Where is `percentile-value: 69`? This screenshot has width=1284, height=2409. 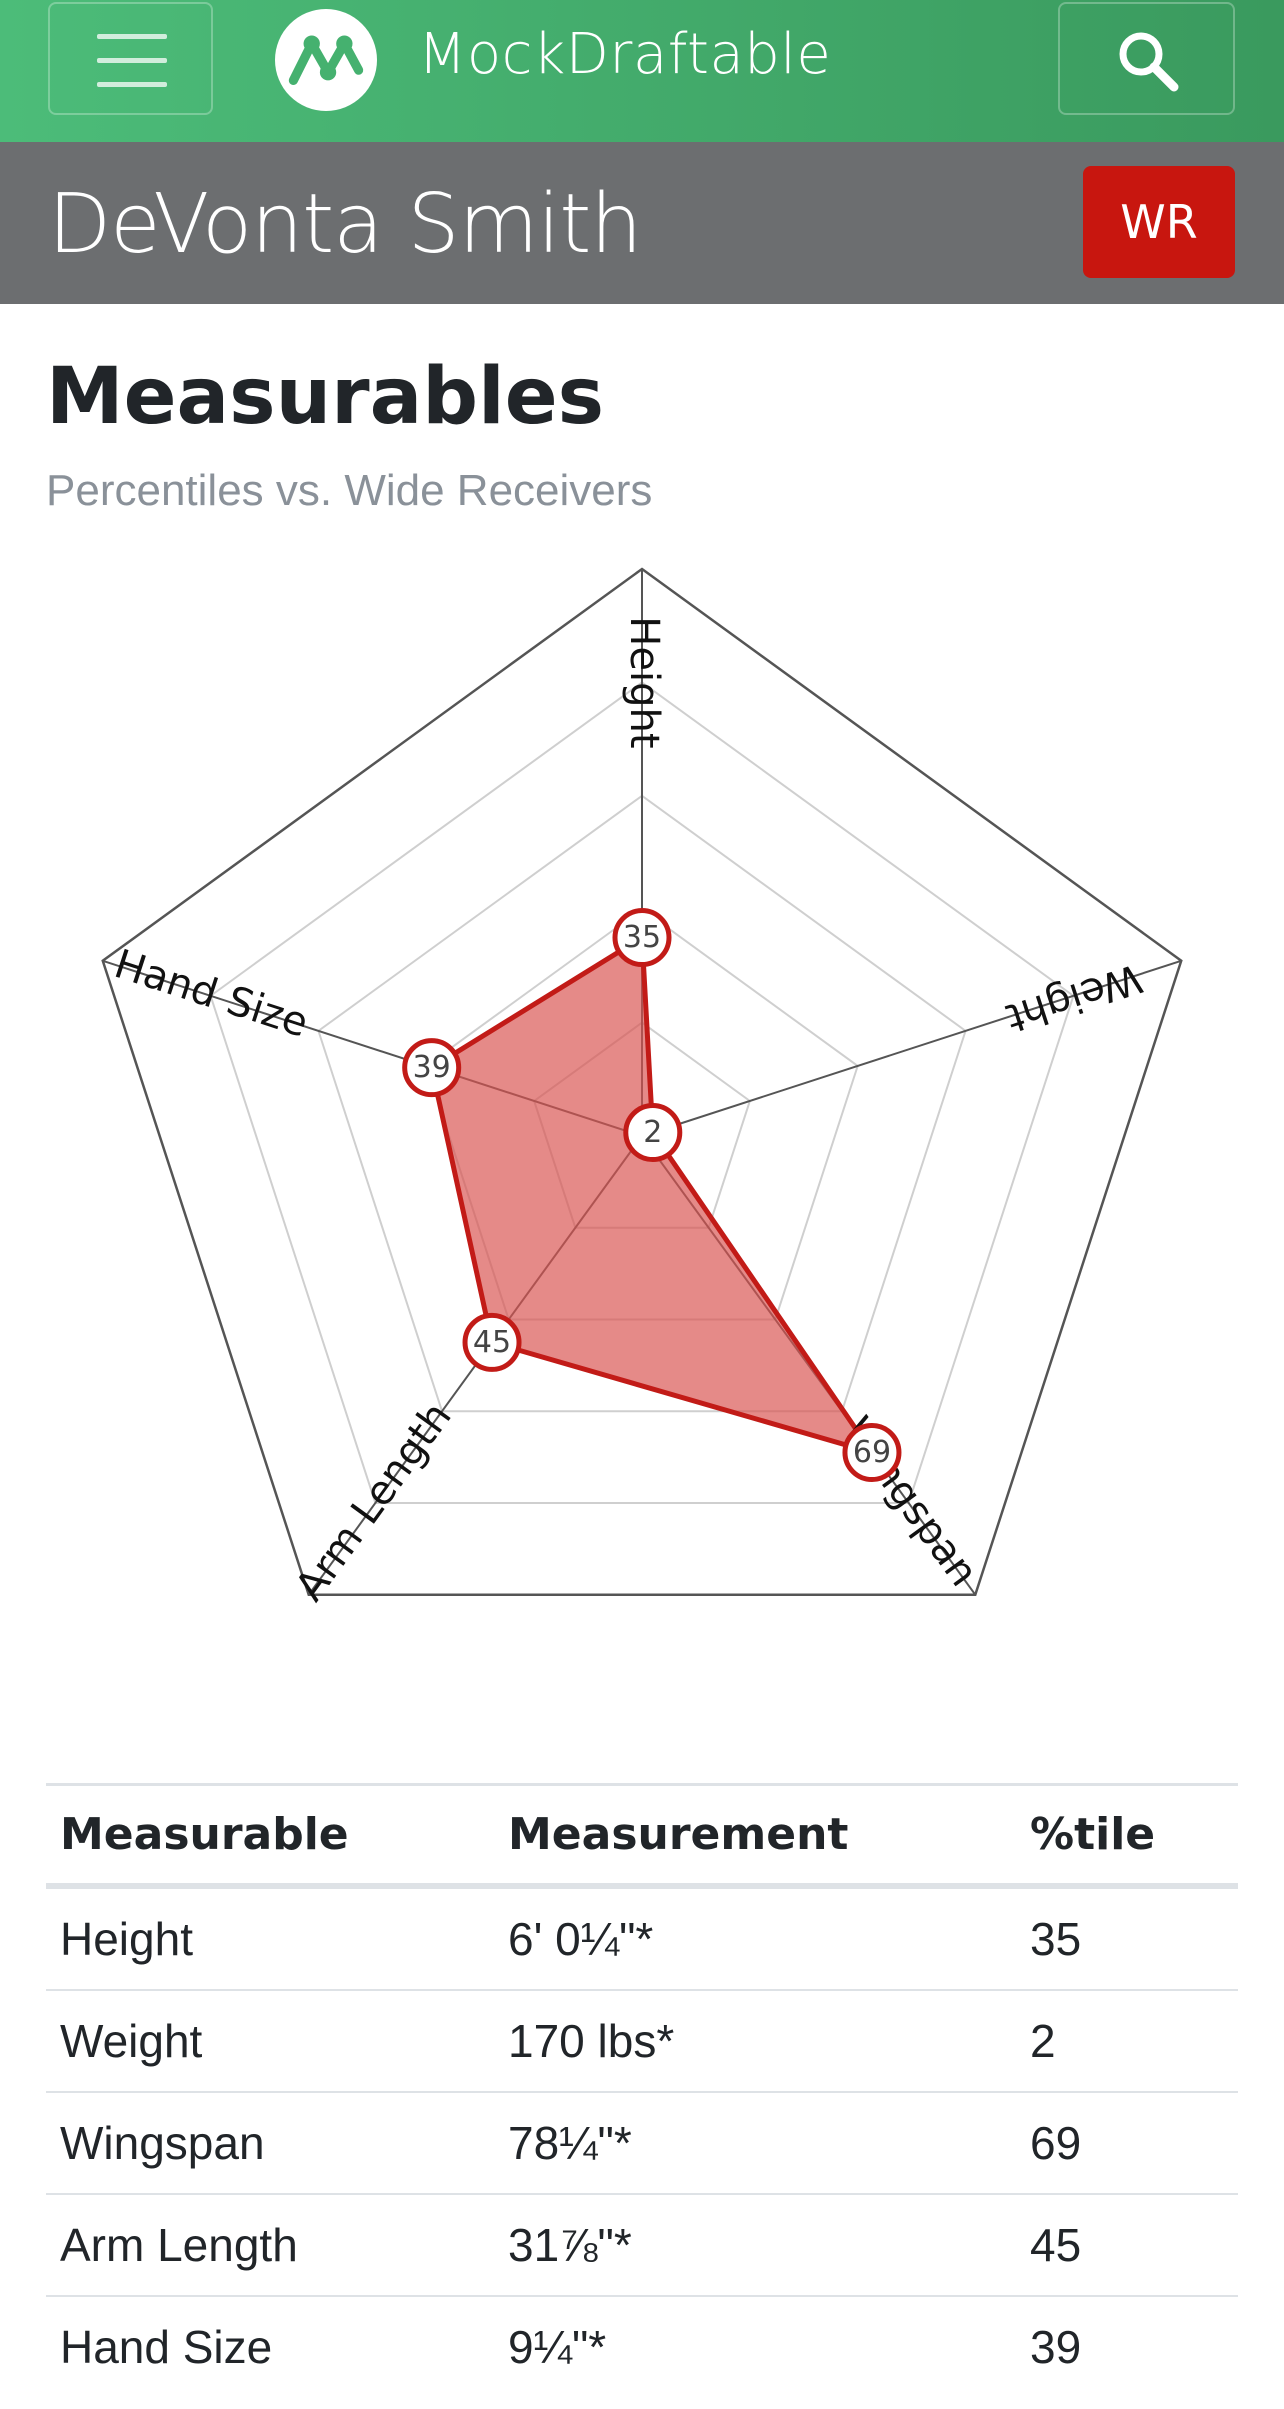 percentile-value: 69 is located at coordinates (1056, 2143).